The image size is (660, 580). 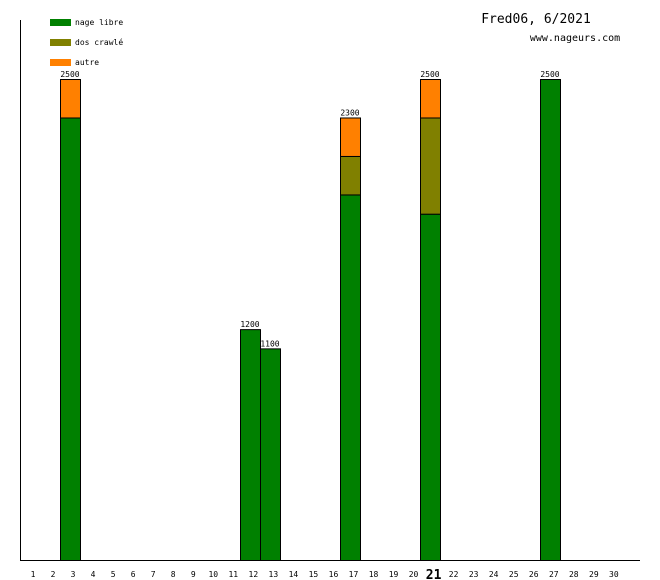 I want to click on chart-title: Fred06, 6/2021, so click(x=536, y=19).